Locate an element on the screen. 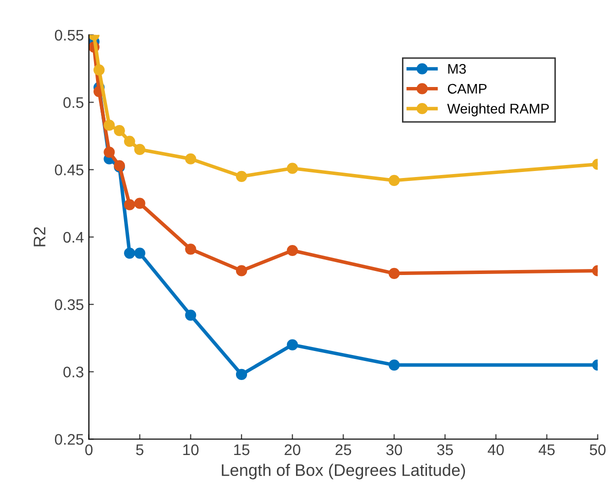 Image resolution: width=613 pixels, height=499 pixels. y-tick-label: 0.5 is located at coordinates (73, 102).